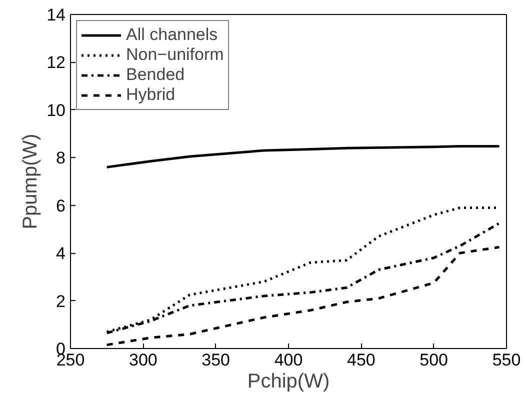 This screenshot has height=403, width=526. Describe the element at coordinates (434, 360) in the screenshot. I see `x-tick-label: 500` at that location.